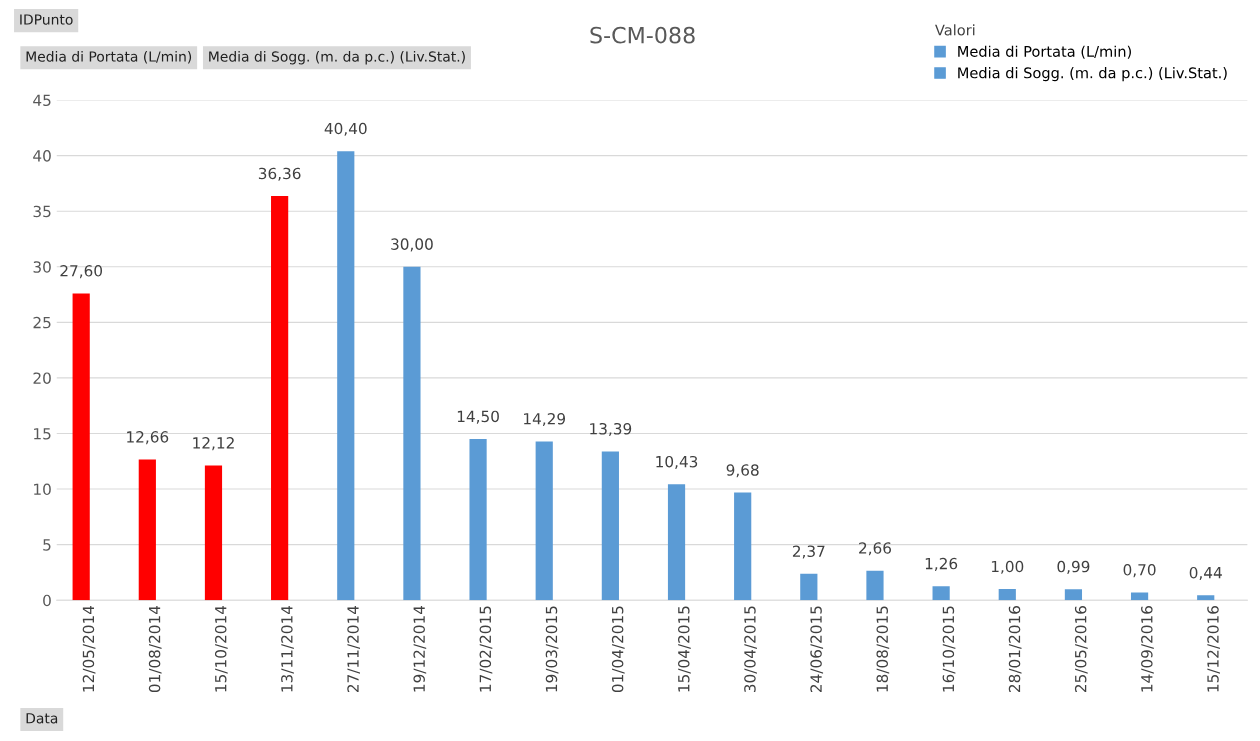 This screenshot has width=1260, height=741. Describe the element at coordinates (486, 649) in the screenshot. I see `x-tick-label: 17/02/2015` at that location.